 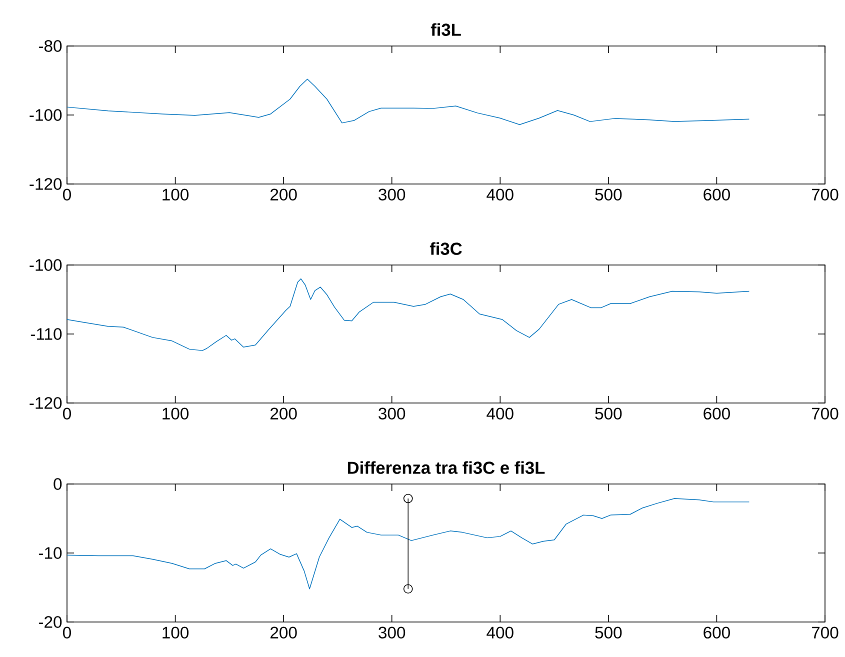 I want to click on y-tick-label: -10, so click(x=50, y=553).